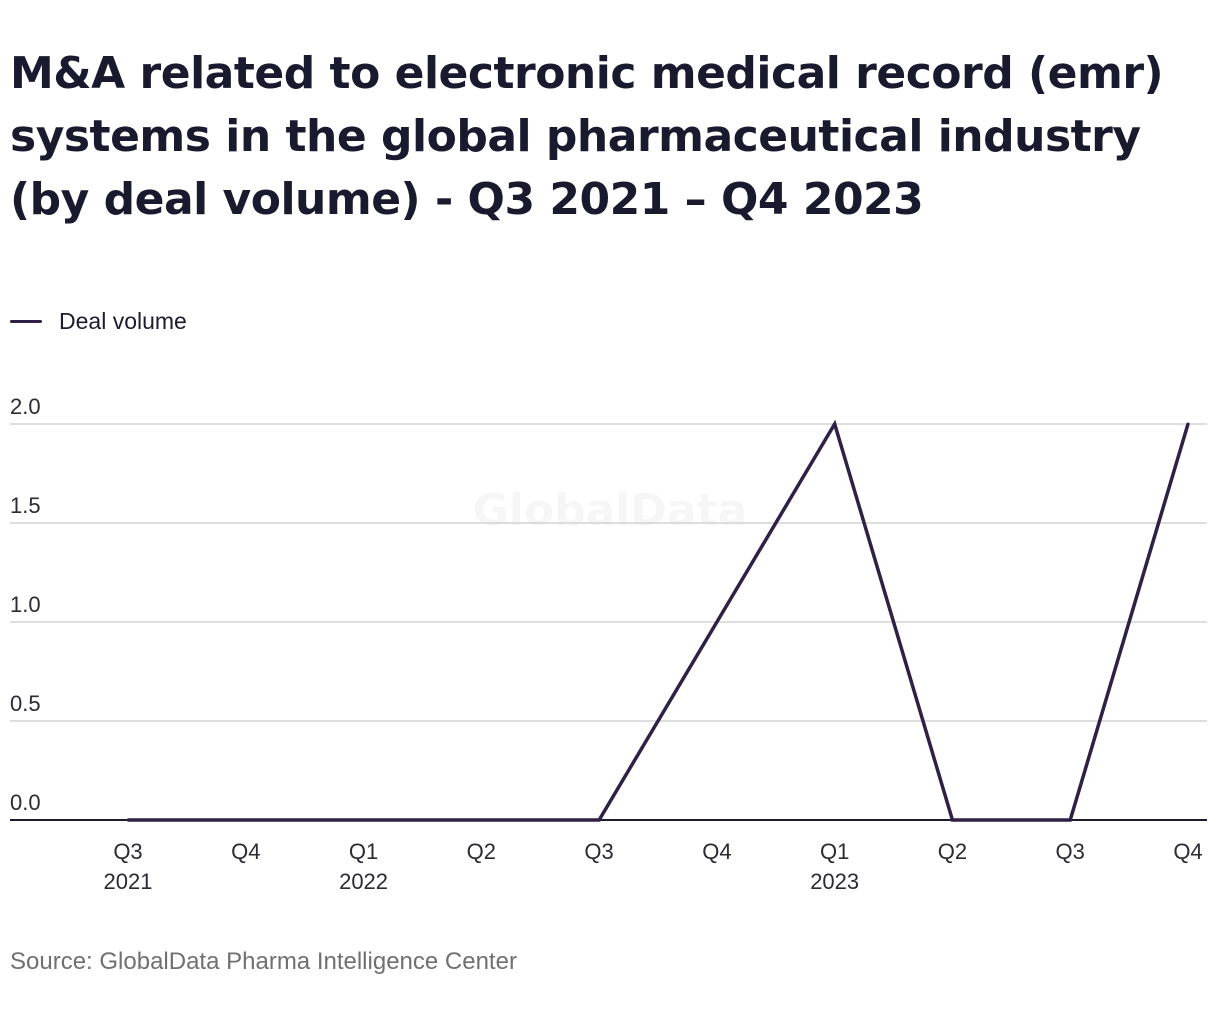 The width and height of the screenshot is (1220, 1020). Describe the element at coordinates (25, 406) in the screenshot. I see `y-tick-label: 2.0` at that location.